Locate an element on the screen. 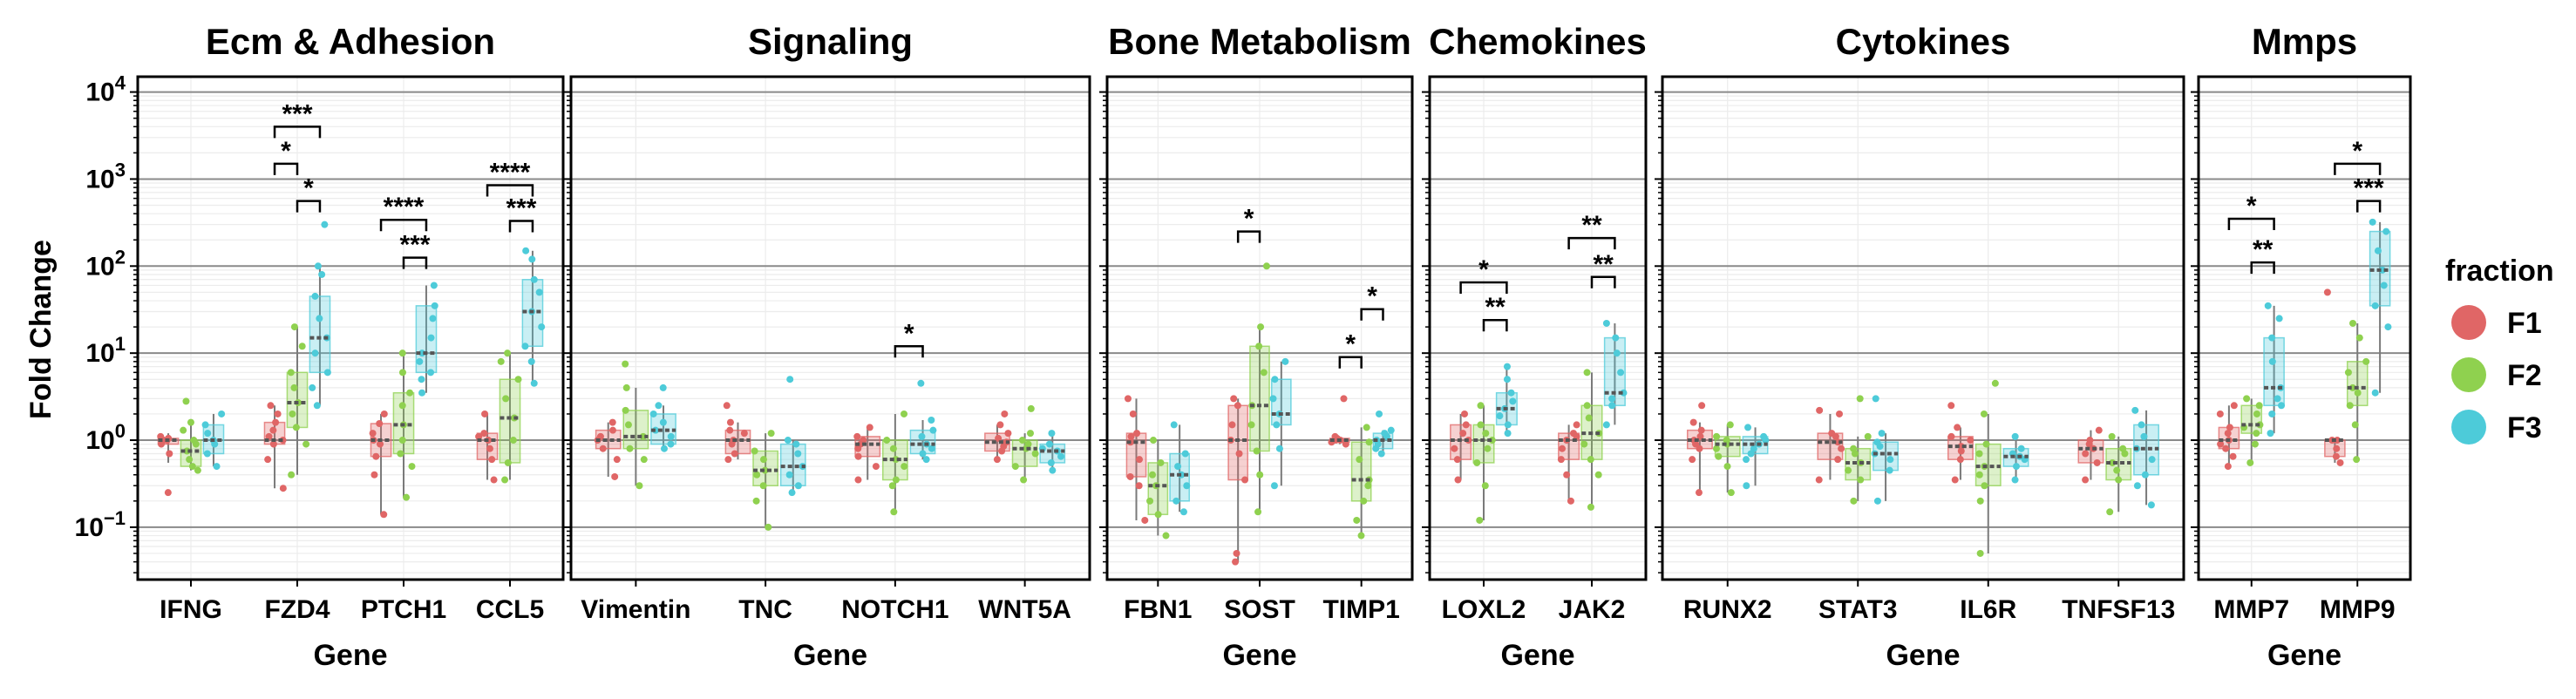 The width and height of the screenshot is (2576, 699). box-sost-f1 is located at coordinates (1238, 480).